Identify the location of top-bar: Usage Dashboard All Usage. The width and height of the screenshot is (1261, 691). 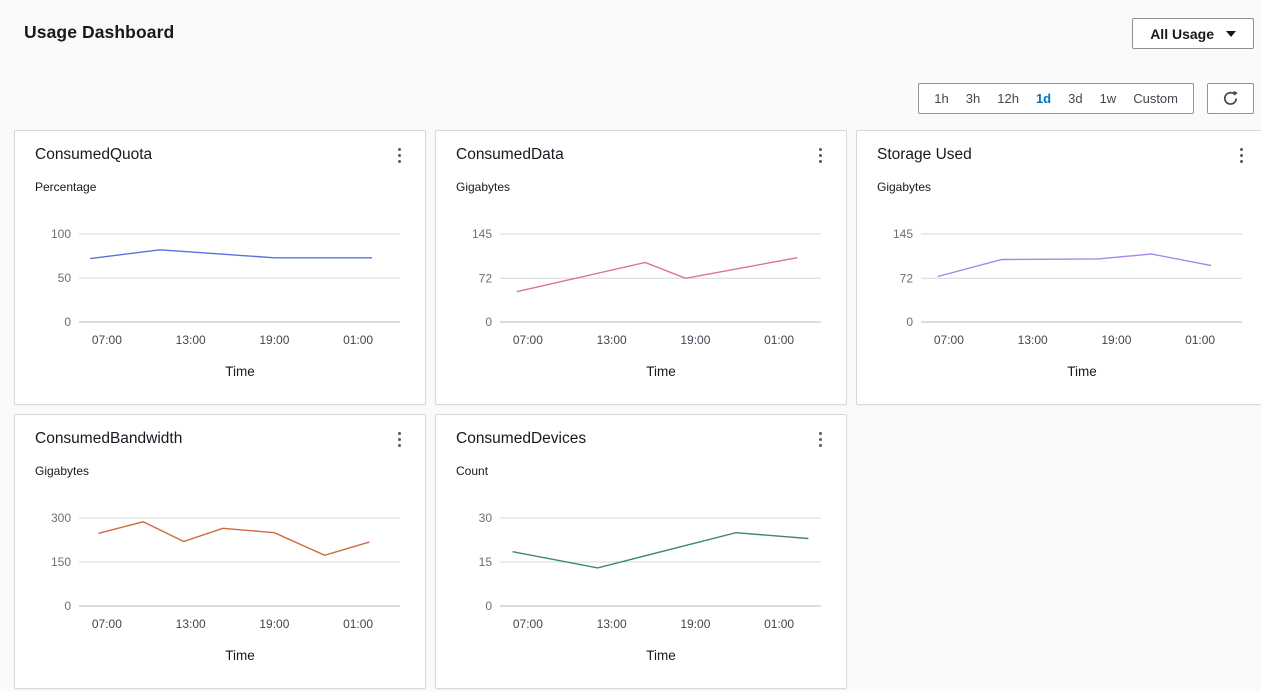
(630, 24).